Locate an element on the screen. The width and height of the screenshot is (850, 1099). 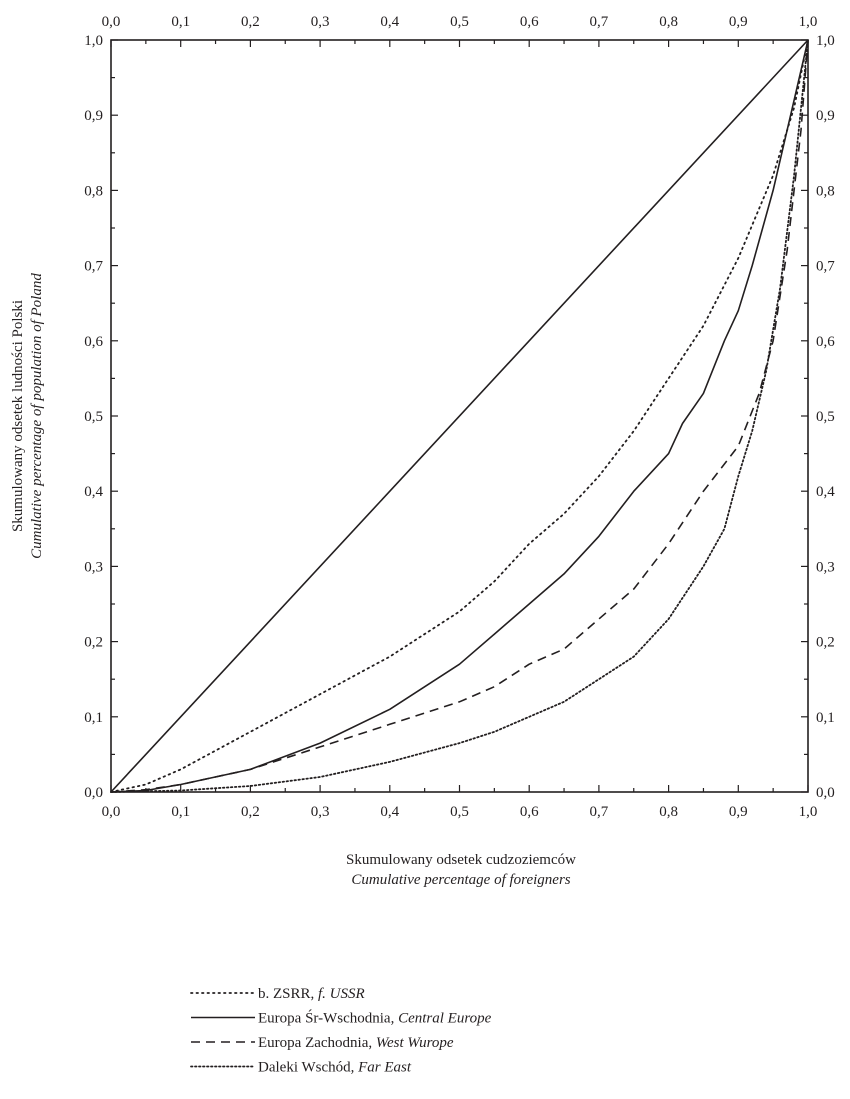
x-tick-label-bottom: 0,7 is located at coordinates (599, 812).